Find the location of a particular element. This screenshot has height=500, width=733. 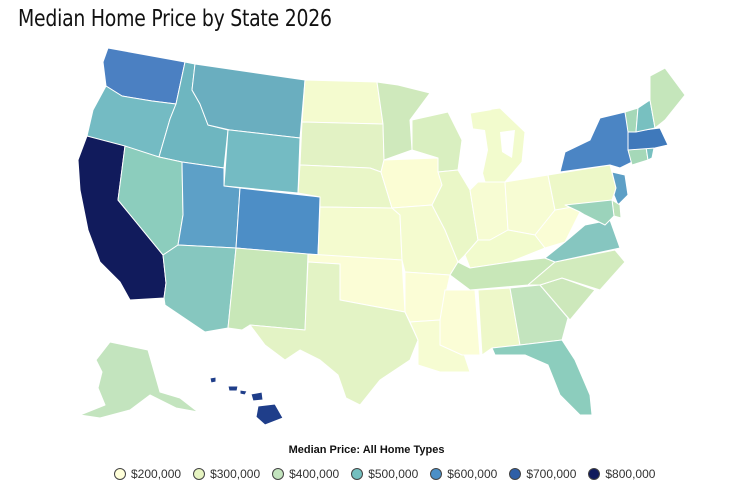

map-title: Median Home Price by State 2026 is located at coordinates (175, 19).